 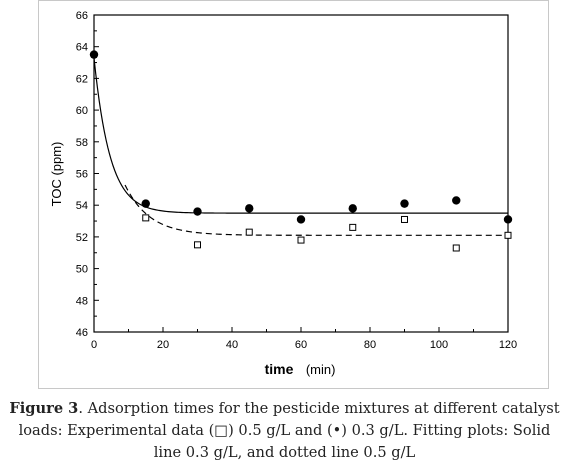 I want to click on x-tick-label: 40, so click(x=232, y=345).